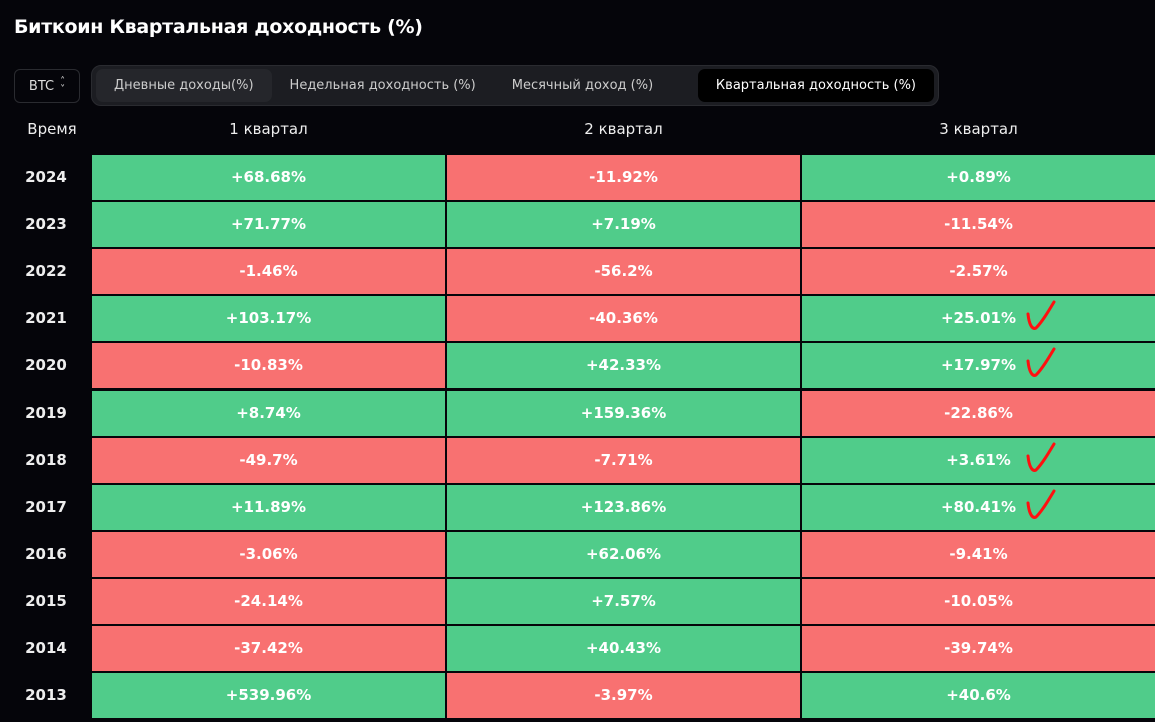 This screenshot has height=722, width=1155. I want to click on table-row: 2020 -10.83% +42.33% +17.97%, so click(577, 366).